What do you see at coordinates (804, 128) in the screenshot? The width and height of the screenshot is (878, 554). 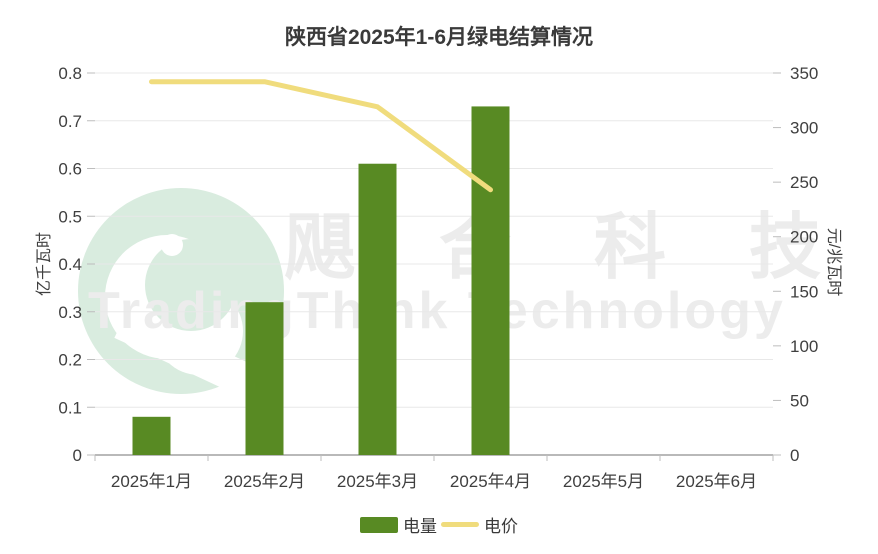 I see `y-right-tick-label: 300` at bounding box center [804, 128].